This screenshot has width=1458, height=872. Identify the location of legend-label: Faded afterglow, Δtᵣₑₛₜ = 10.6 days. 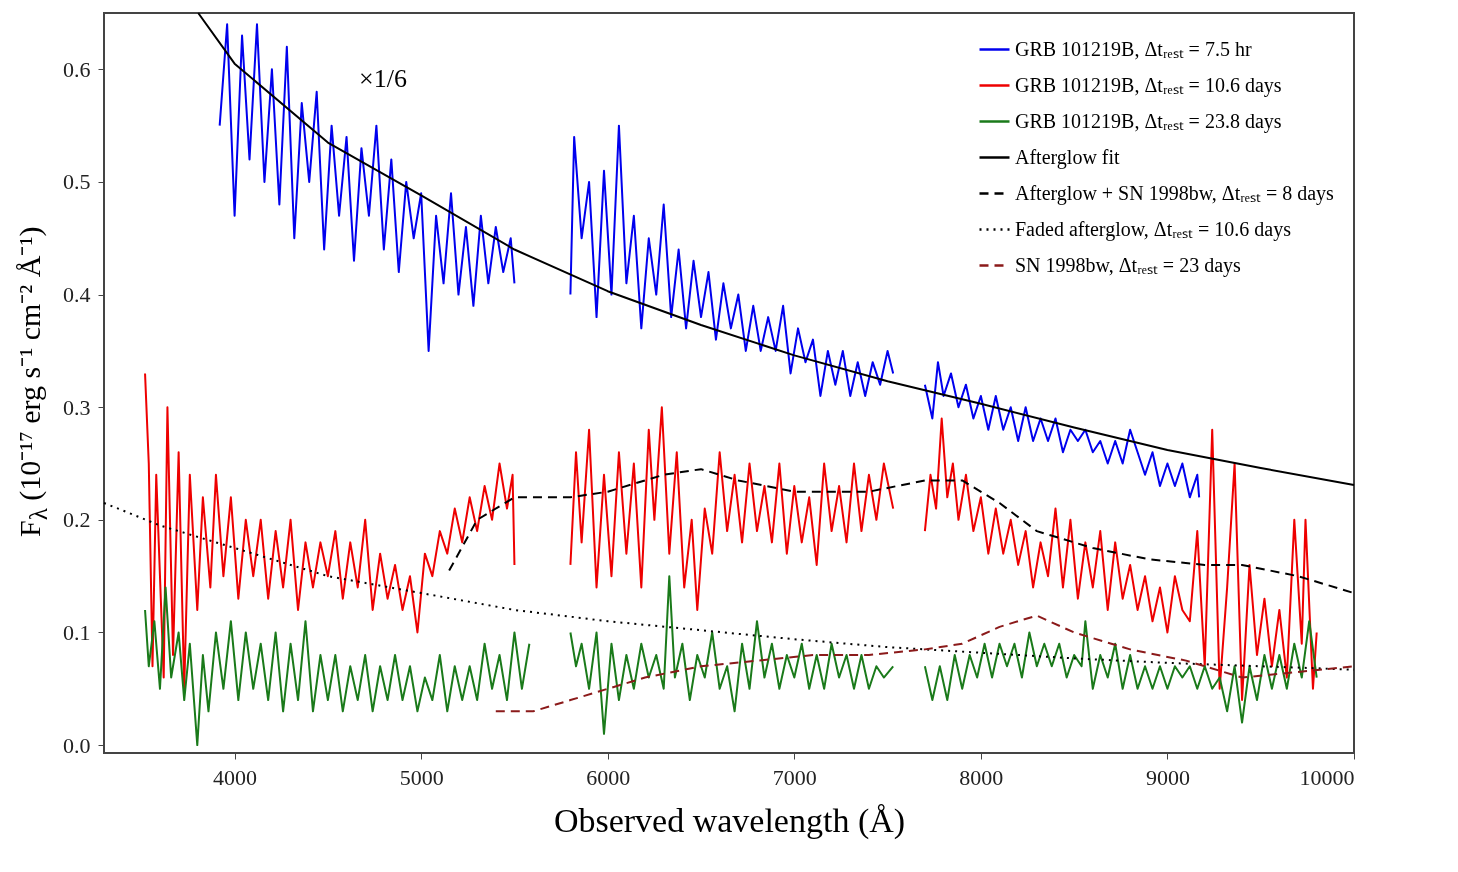
(1153, 229).